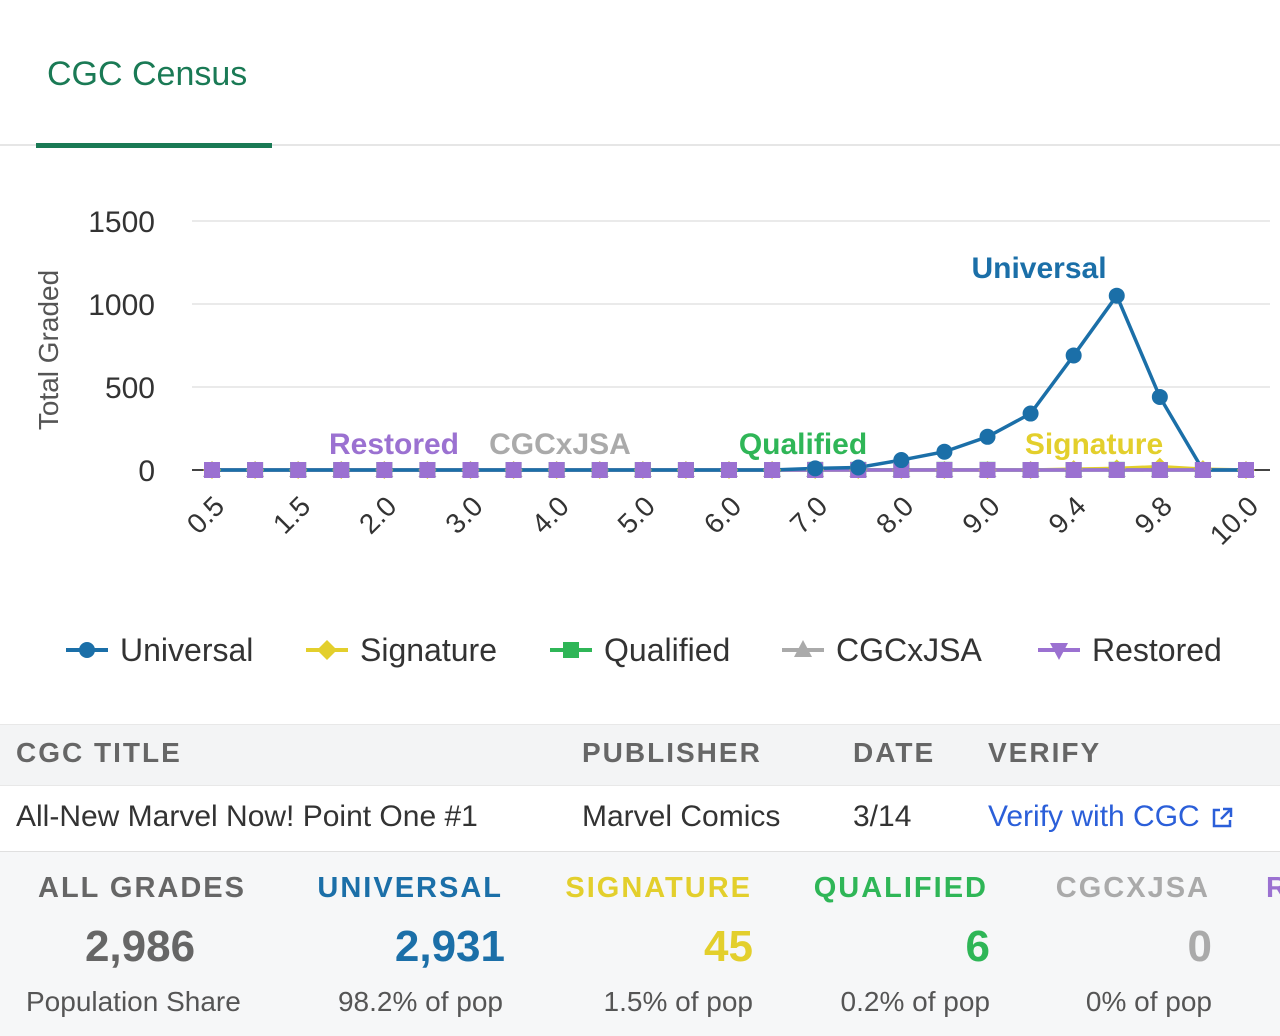 This screenshot has width=1280, height=1036. I want to click on tab-label: CGC Census, so click(147, 74).